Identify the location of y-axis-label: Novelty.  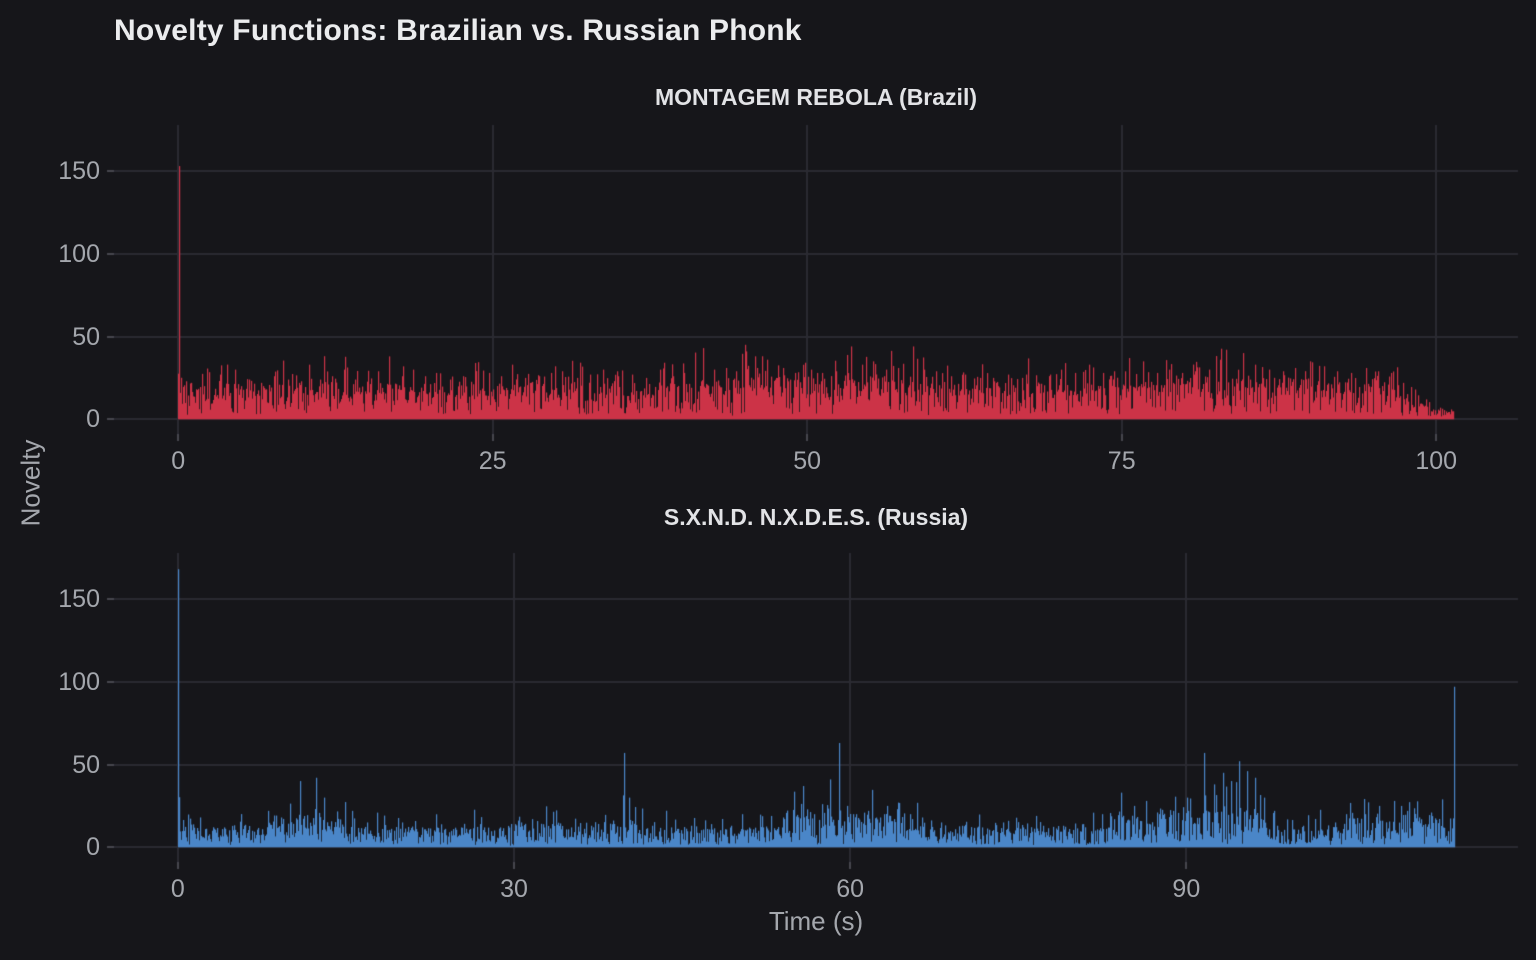
(30, 483).